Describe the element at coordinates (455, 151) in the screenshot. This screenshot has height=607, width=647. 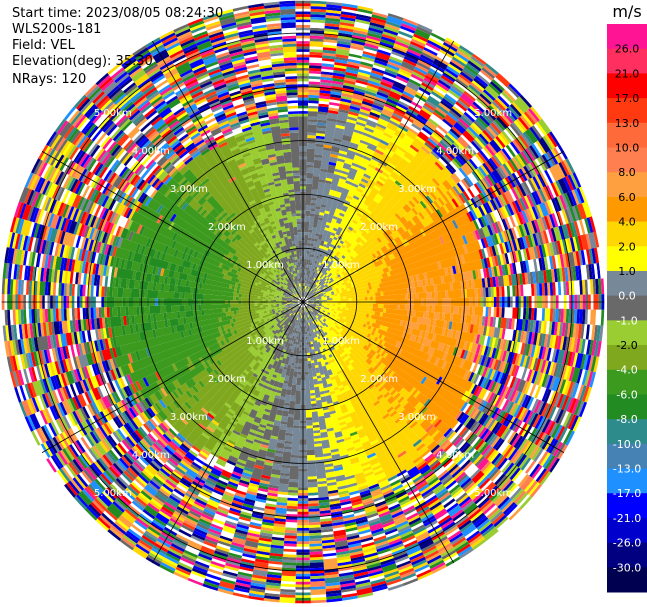
I see `range-ring-label: 4.00km` at that location.